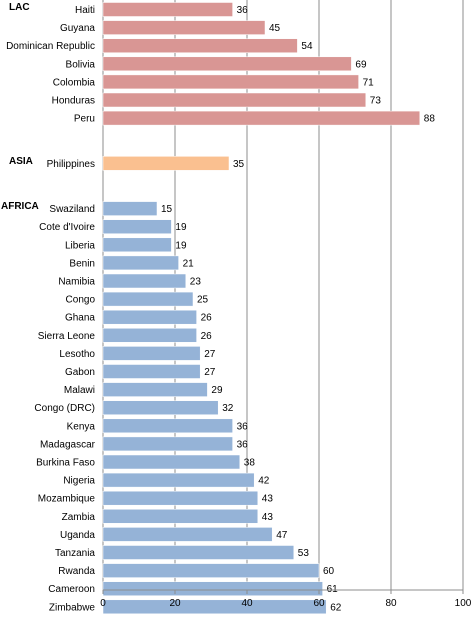  I want to click on value-label-colombia: 71, so click(369, 82).